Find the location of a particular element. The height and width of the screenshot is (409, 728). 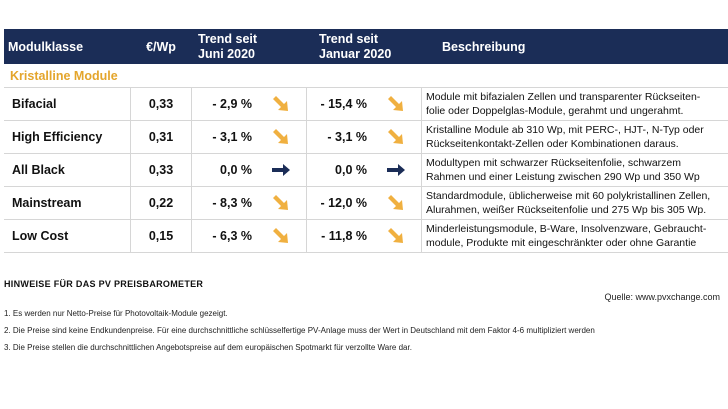

module-class-cell: High Efficiency is located at coordinates (67, 137).